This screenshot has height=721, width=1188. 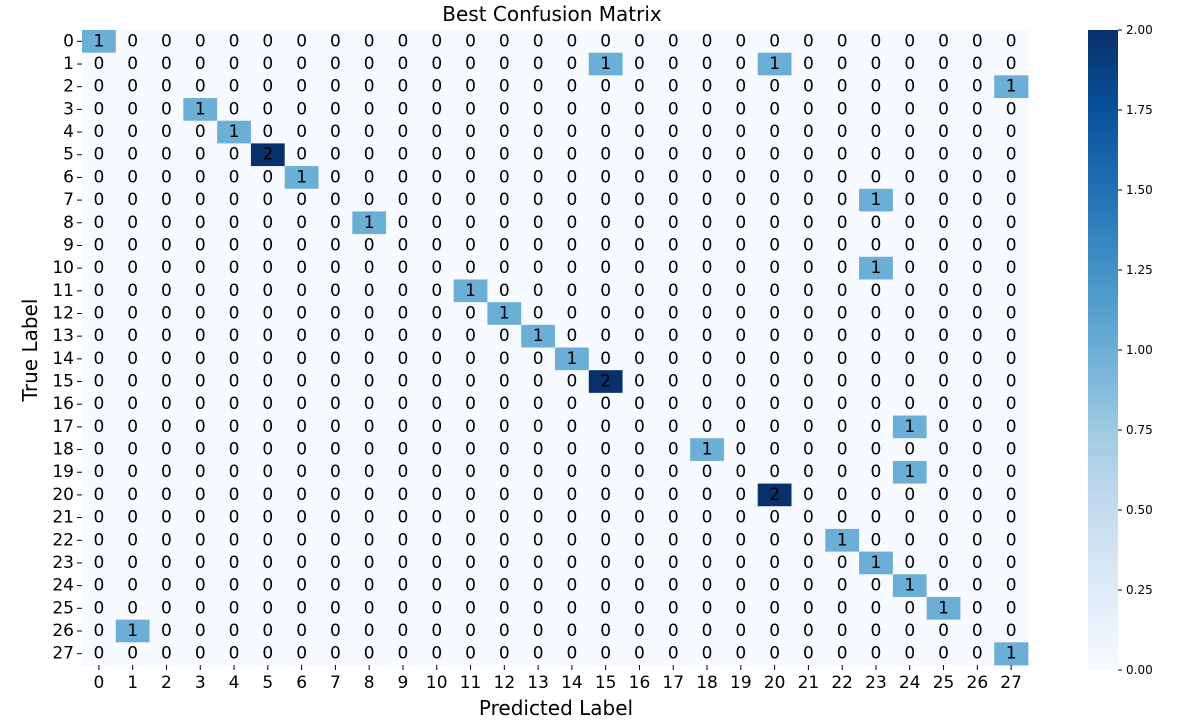 What do you see at coordinates (505, 683) in the screenshot?
I see `x-tick-label: 12` at bounding box center [505, 683].